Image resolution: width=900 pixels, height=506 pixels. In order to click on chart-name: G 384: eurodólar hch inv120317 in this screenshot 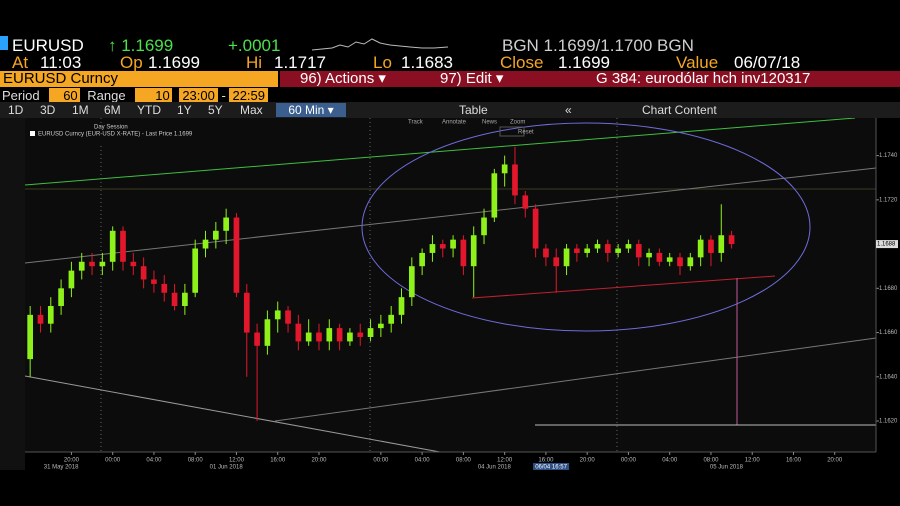, I will do `click(703, 78)`.